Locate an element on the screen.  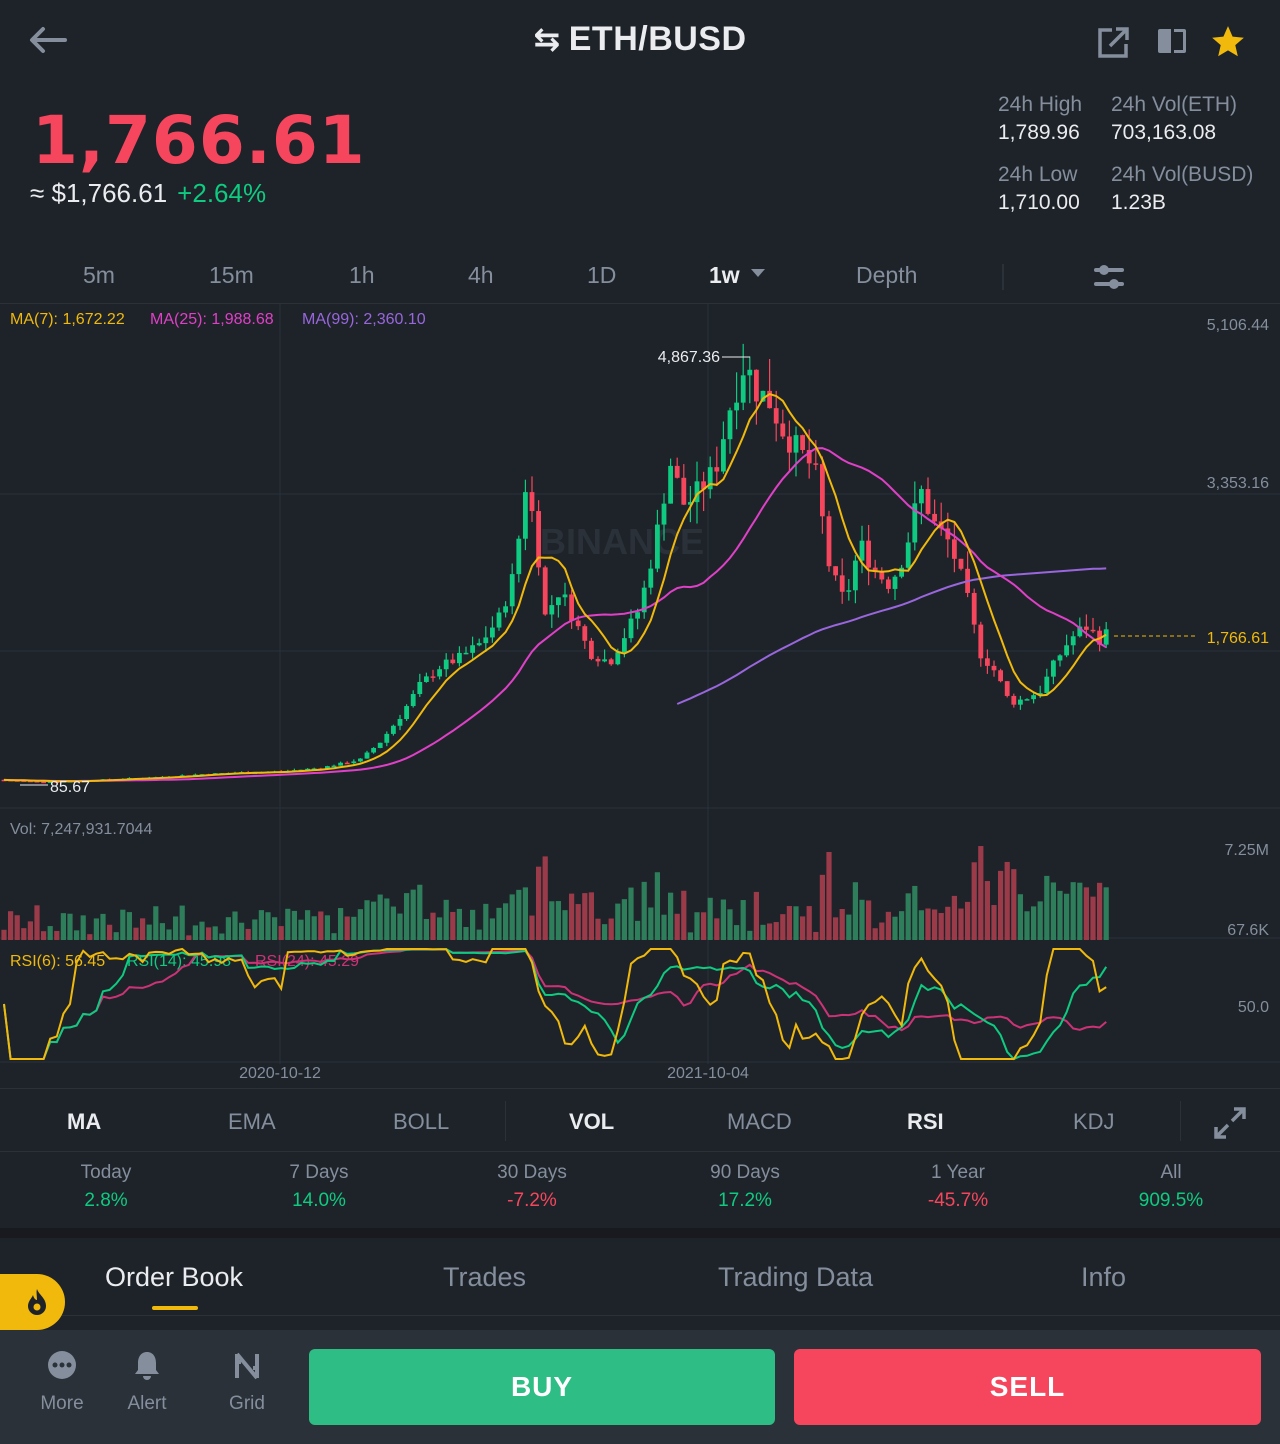
favorite-button is located at coordinates (1228, 42).